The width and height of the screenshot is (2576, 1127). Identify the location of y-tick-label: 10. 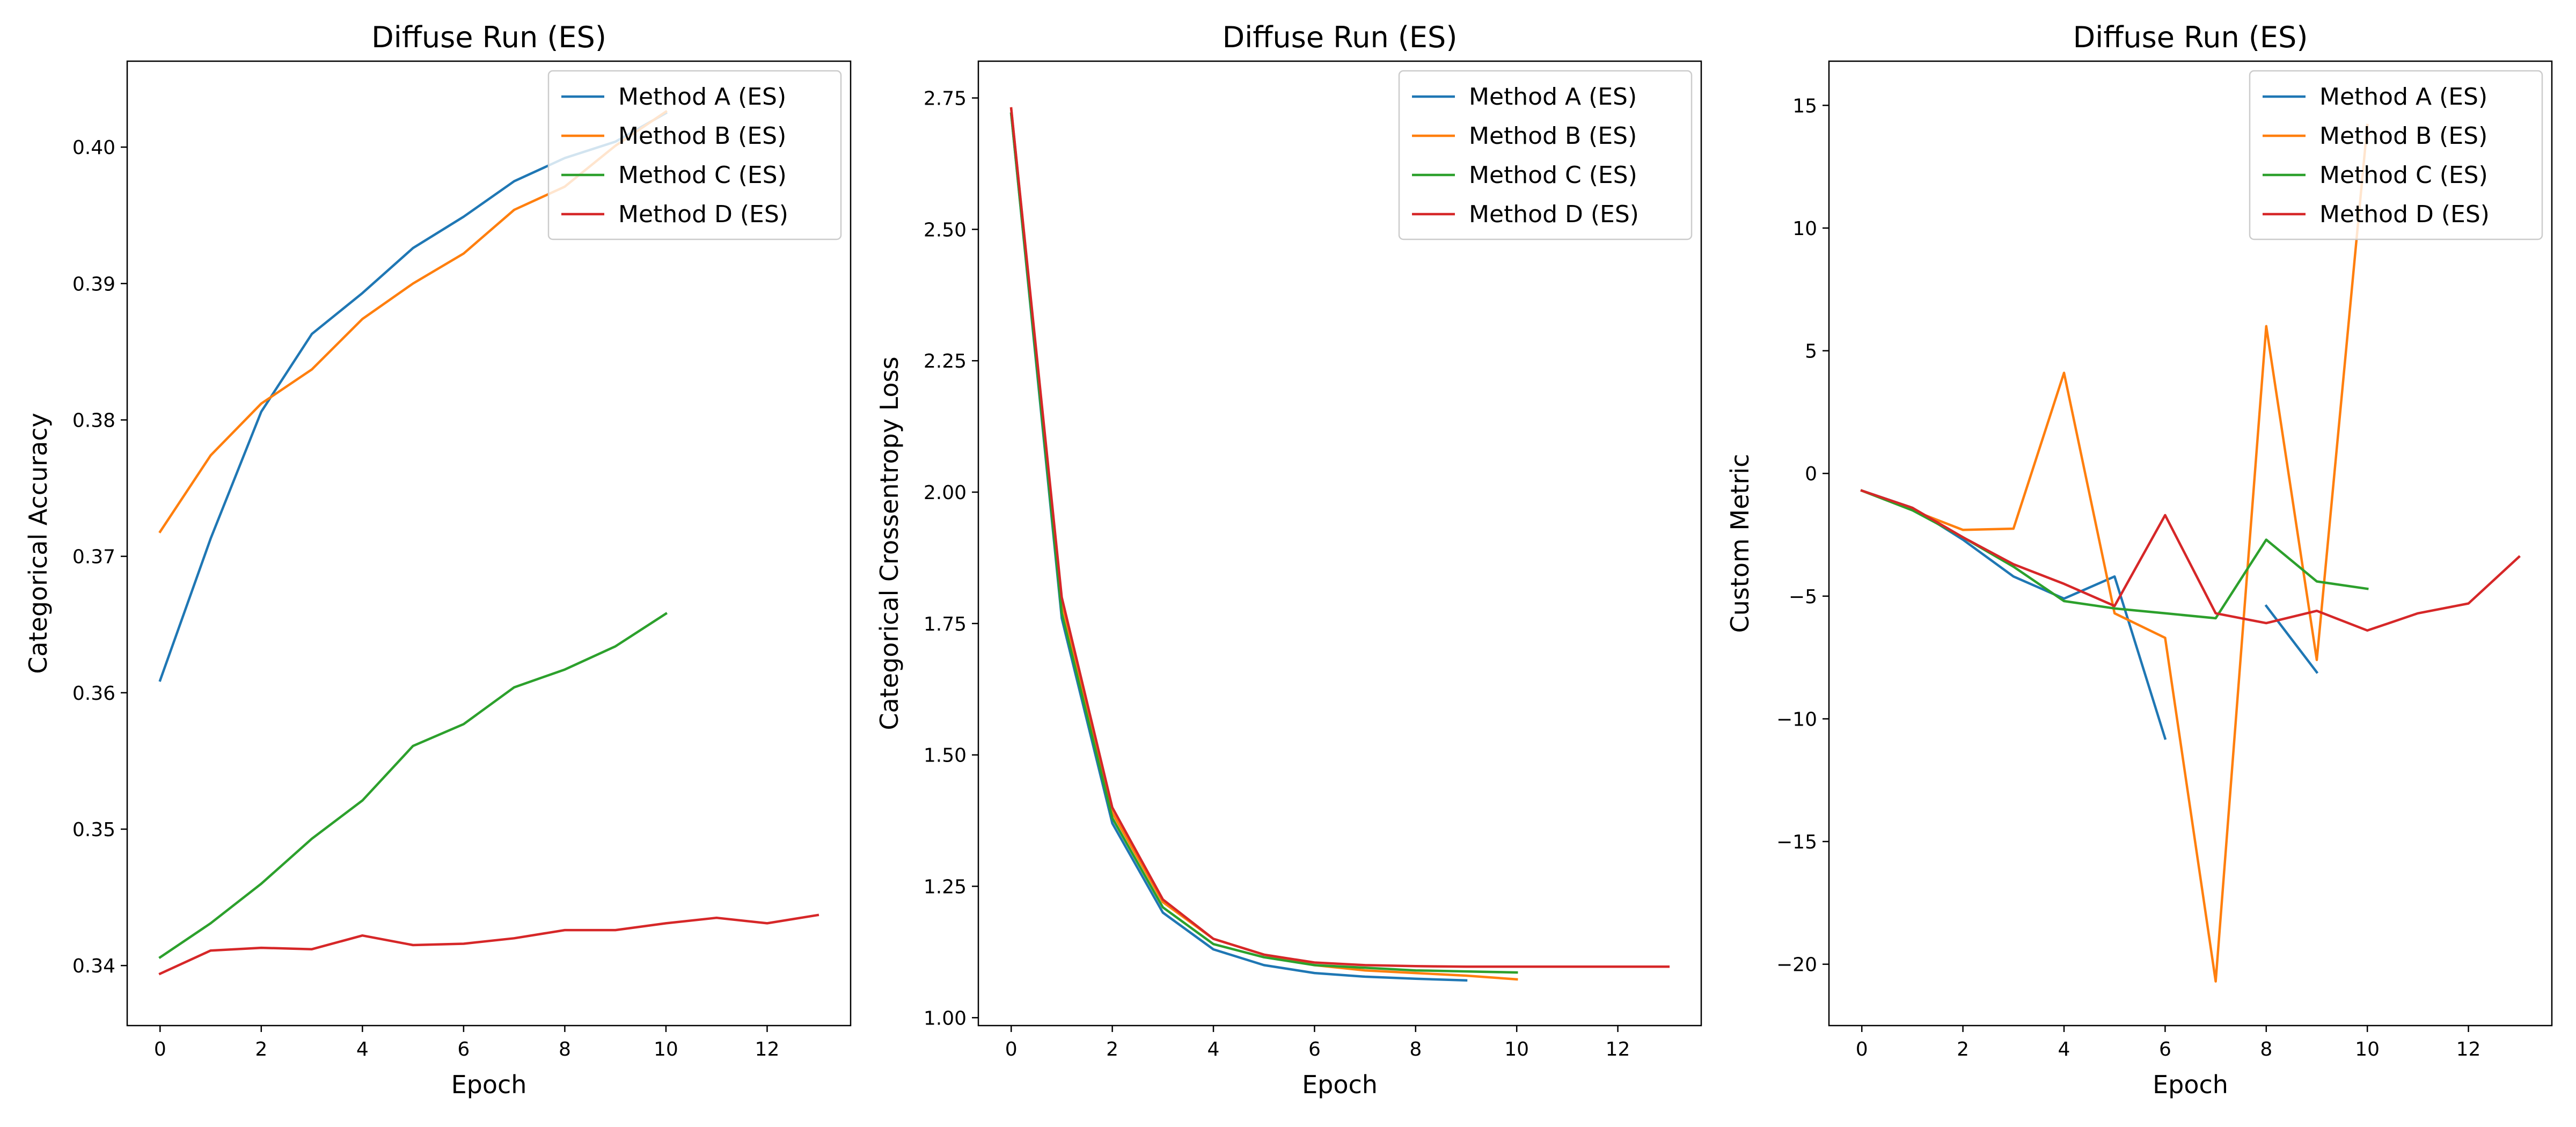
(1804, 229).